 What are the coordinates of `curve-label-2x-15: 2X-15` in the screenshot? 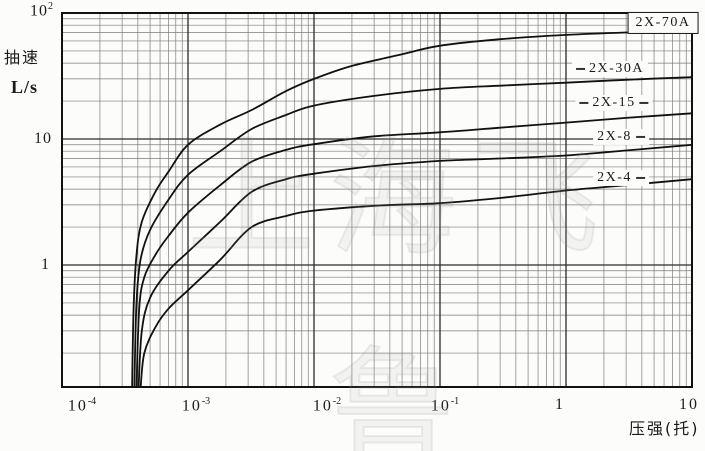 It's located at (614, 103).